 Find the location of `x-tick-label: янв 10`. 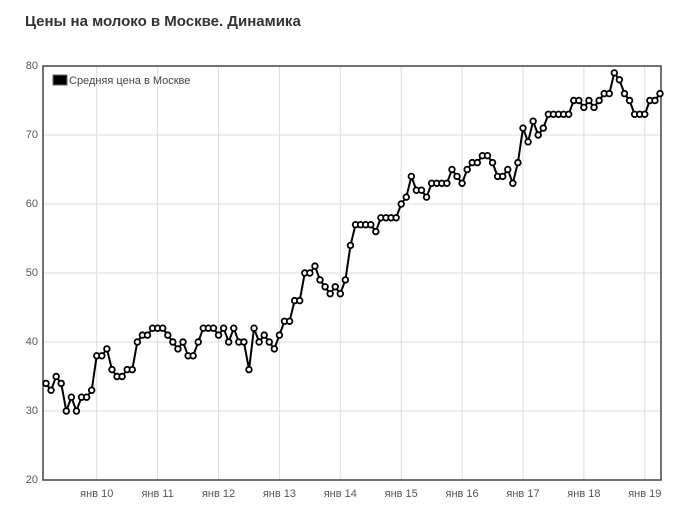

x-tick-label: янв 10 is located at coordinates (96, 494).